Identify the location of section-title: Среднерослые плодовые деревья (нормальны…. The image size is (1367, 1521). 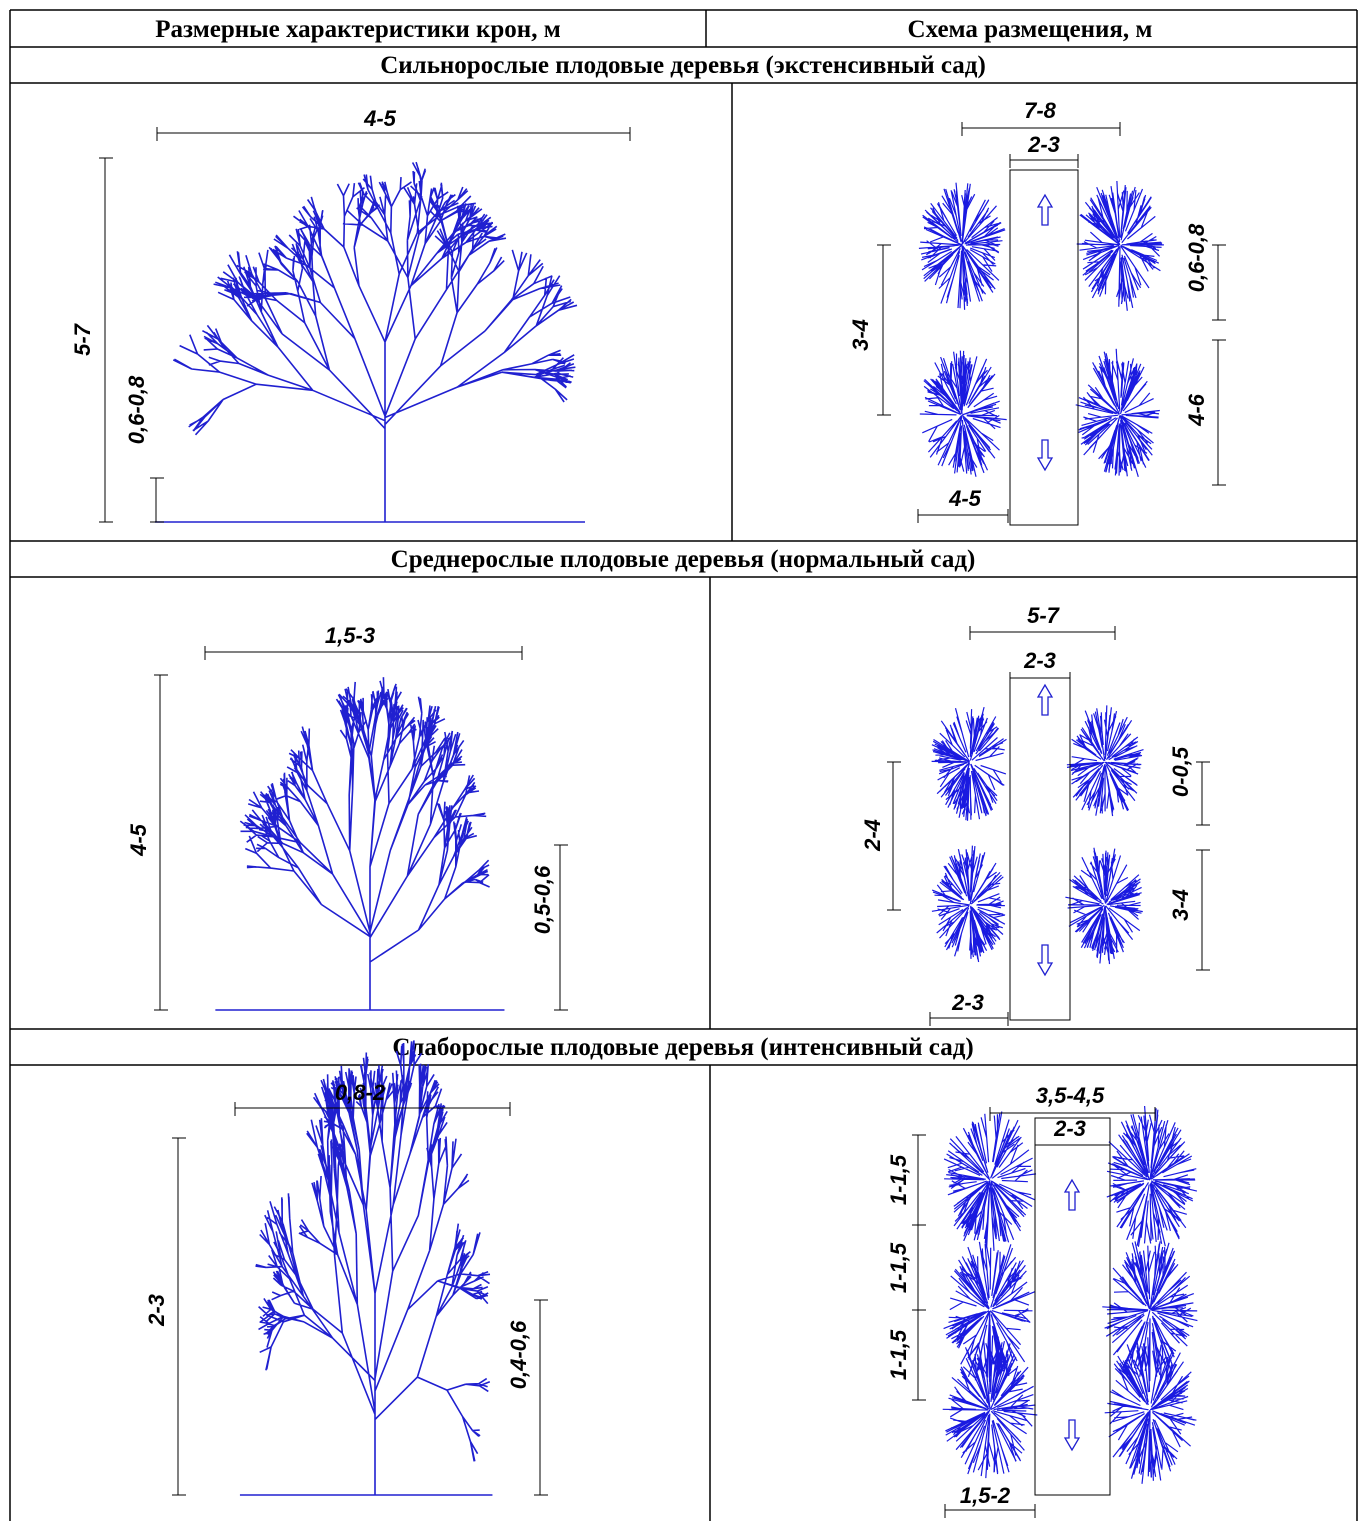
(683, 559).